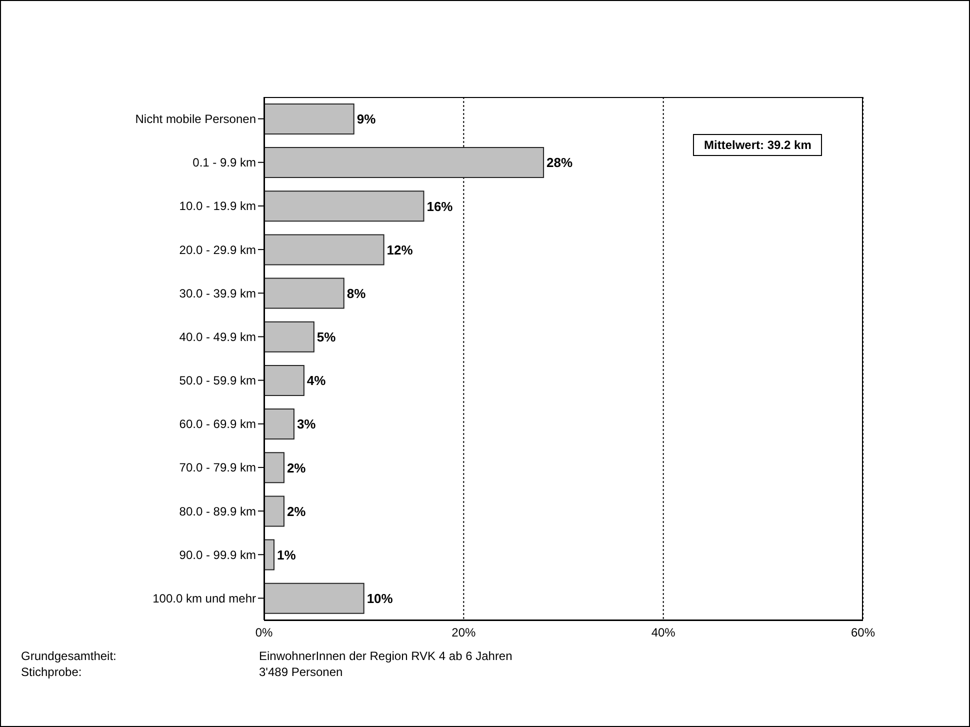 The height and width of the screenshot is (727, 970). I want to click on data-label: 16%, so click(440, 206).